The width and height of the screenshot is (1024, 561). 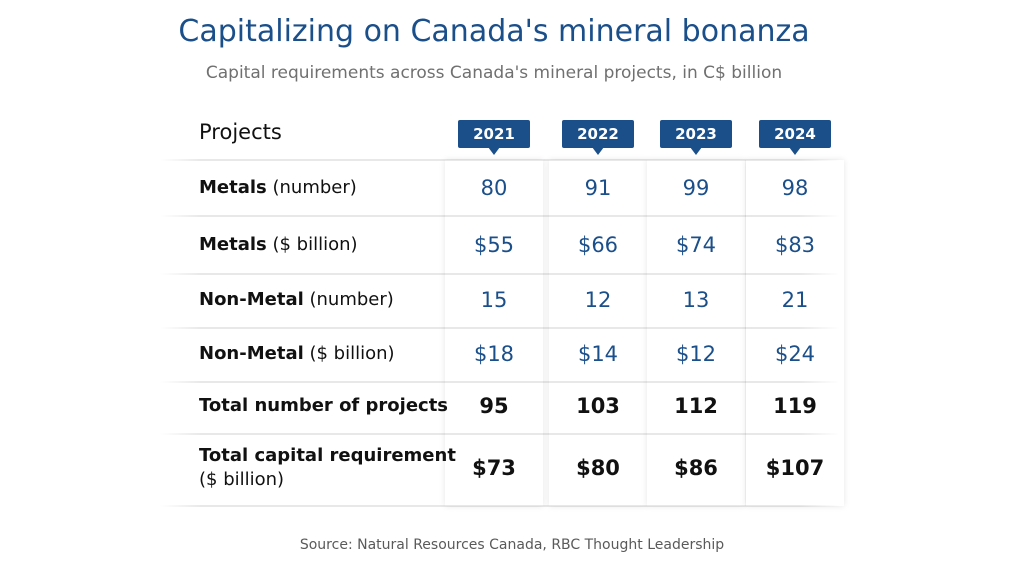 What do you see at coordinates (494, 31) in the screenshot?
I see `chart-title: Capitalizing on Canada's mineral bonanza` at bounding box center [494, 31].